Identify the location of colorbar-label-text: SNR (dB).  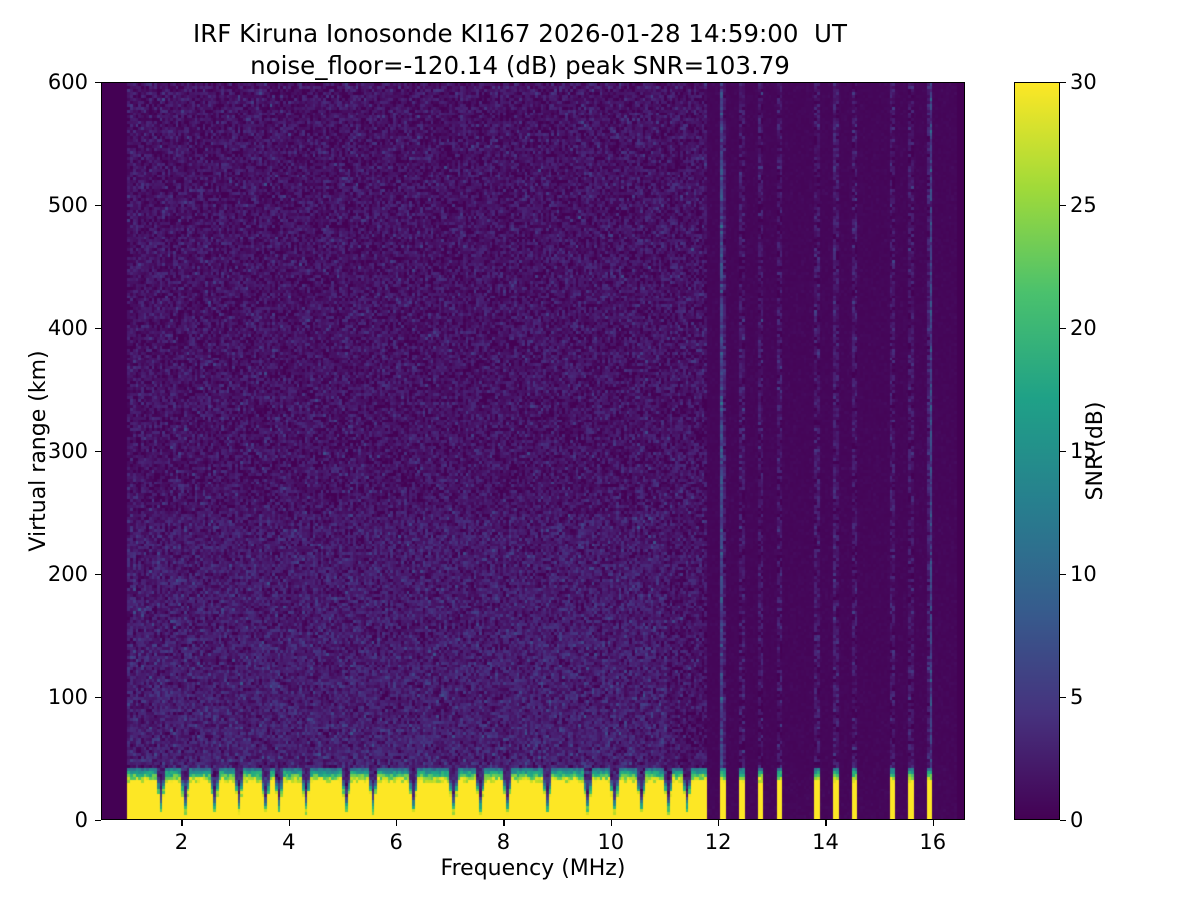
(1095, 451).